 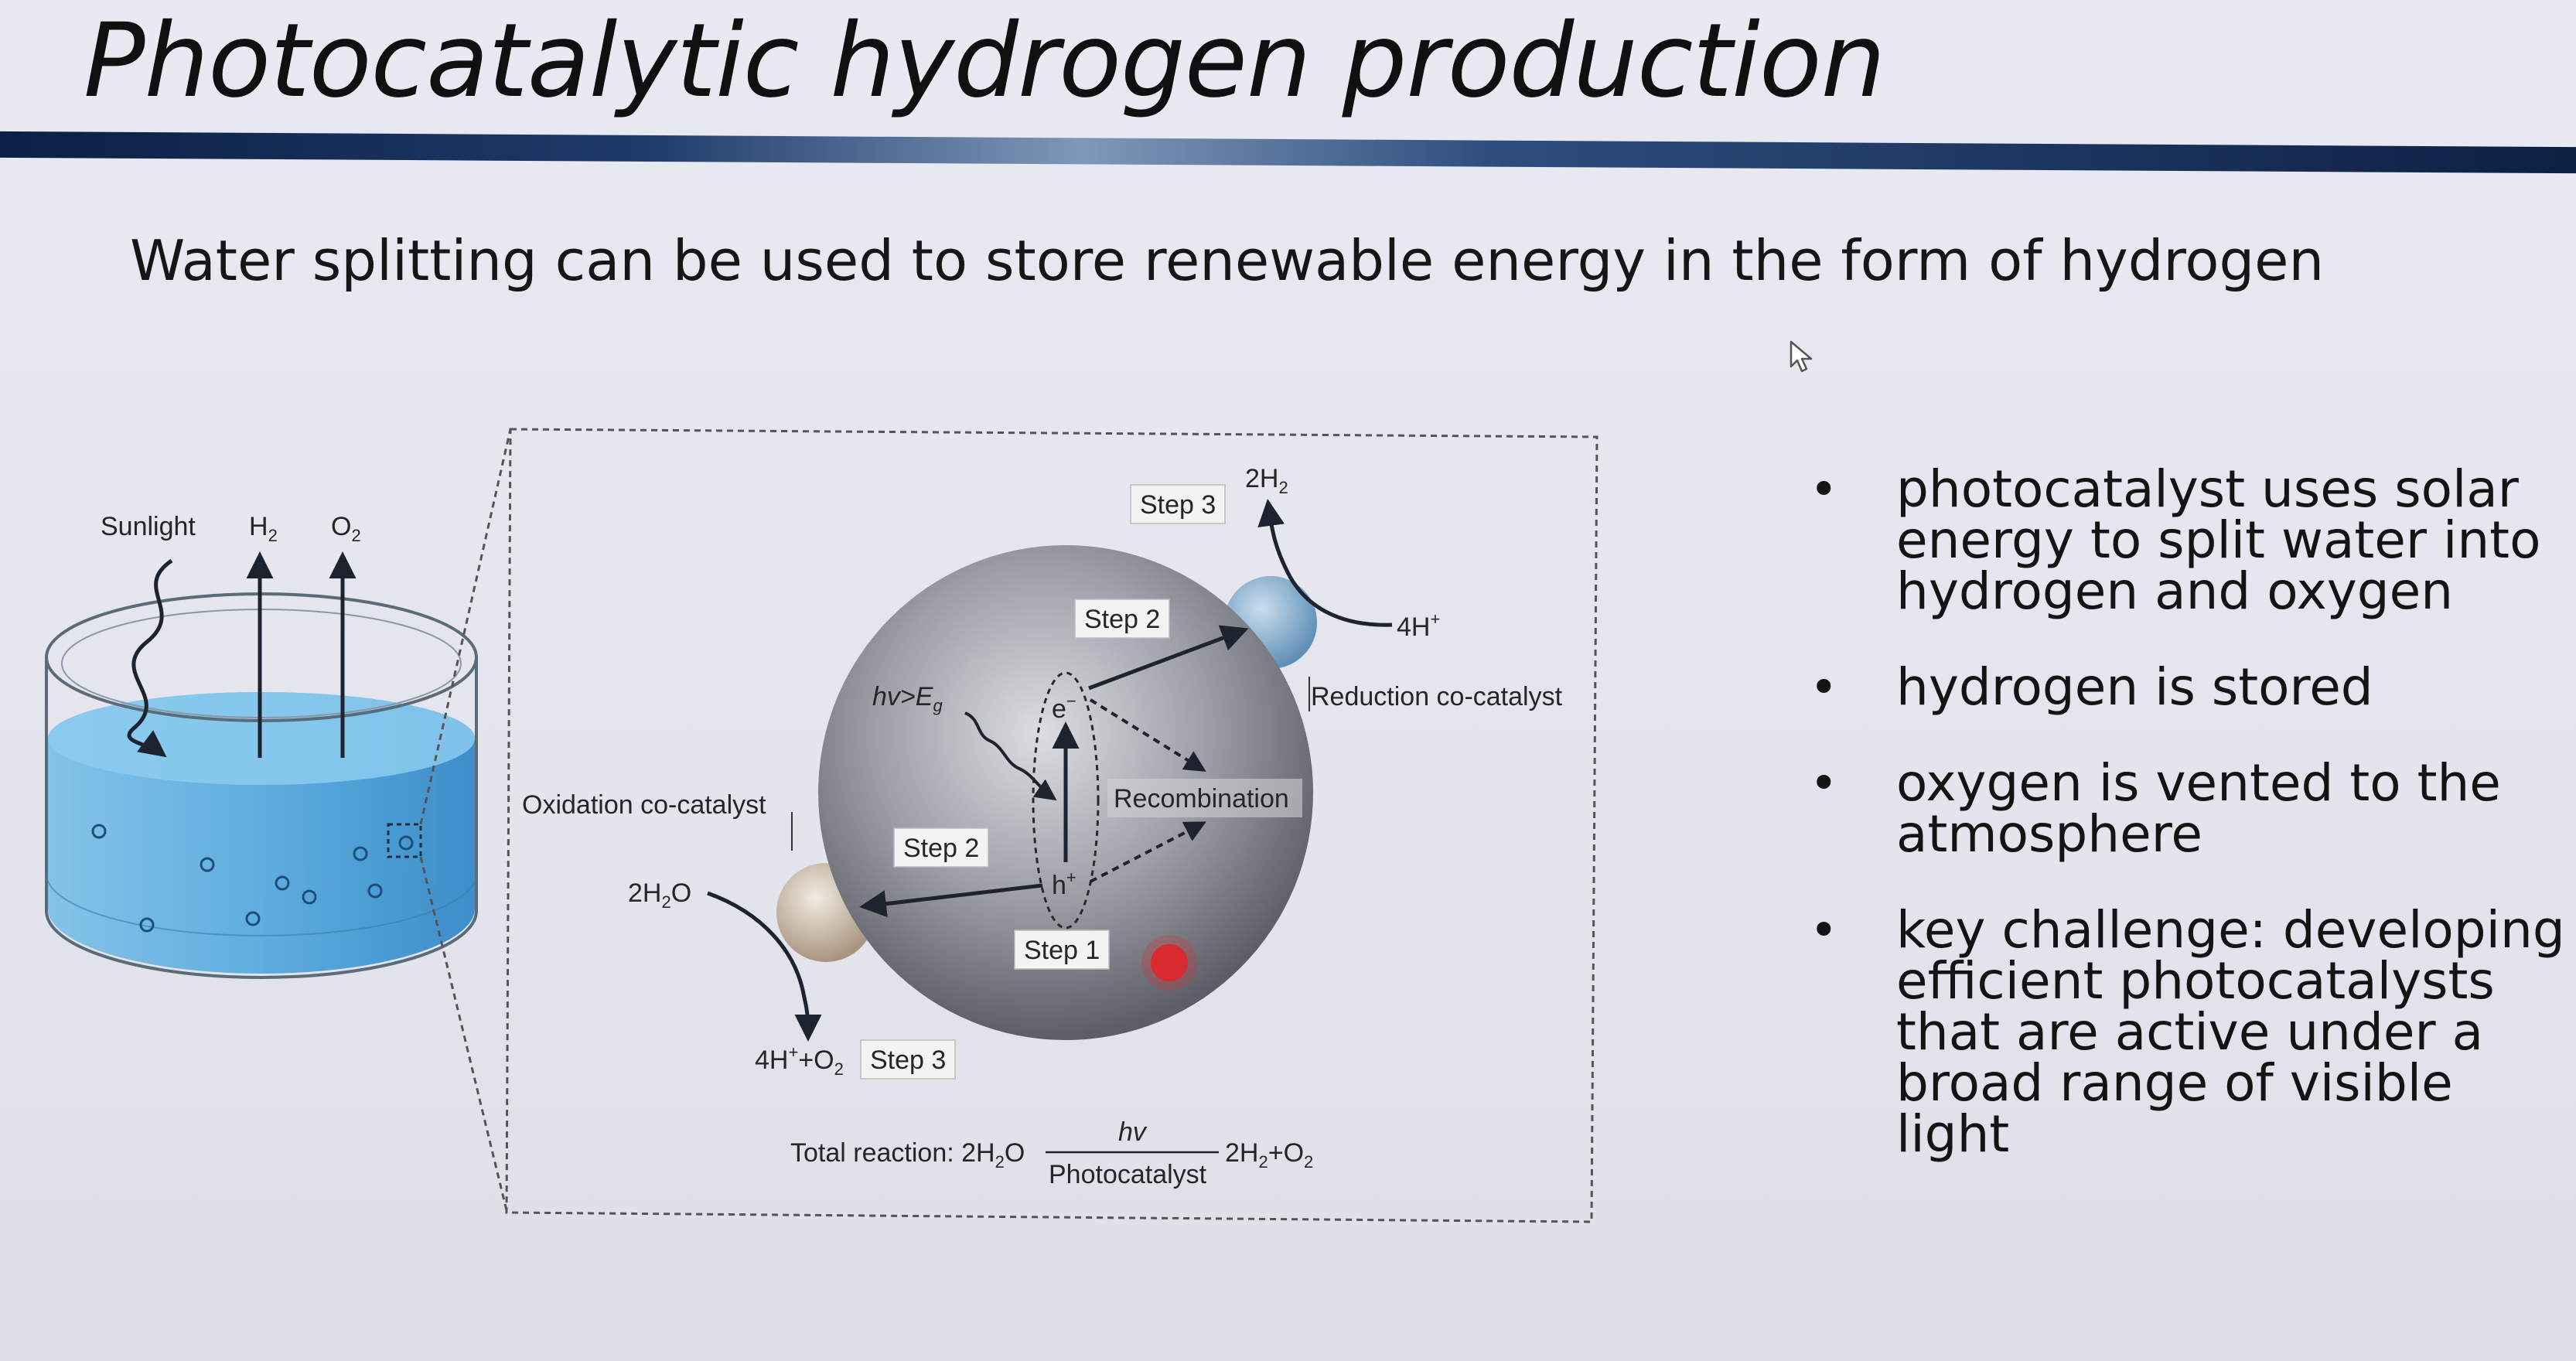 I want to click on svg-text: 2H2O, so click(x=659, y=895).